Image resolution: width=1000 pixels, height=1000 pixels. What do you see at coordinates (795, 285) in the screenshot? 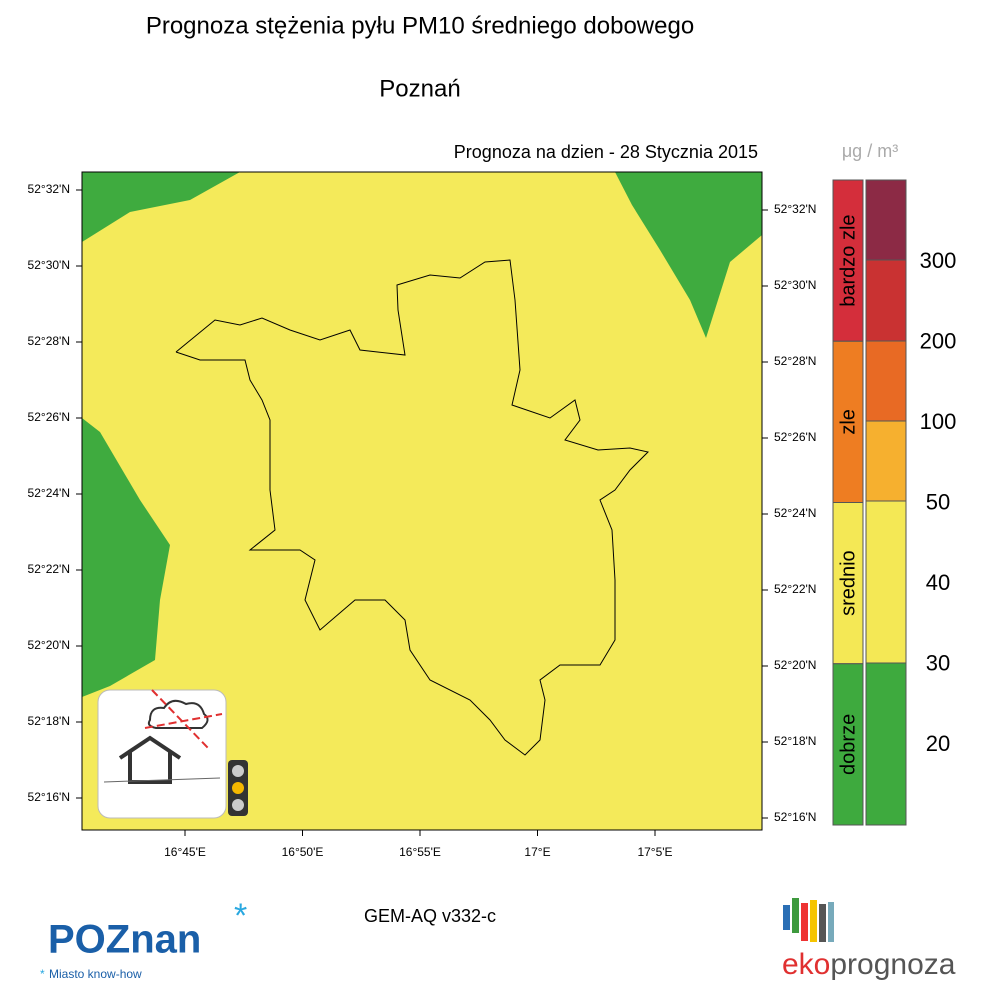
I see `lat-label-right: 52°30'N` at bounding box center [795, 285].